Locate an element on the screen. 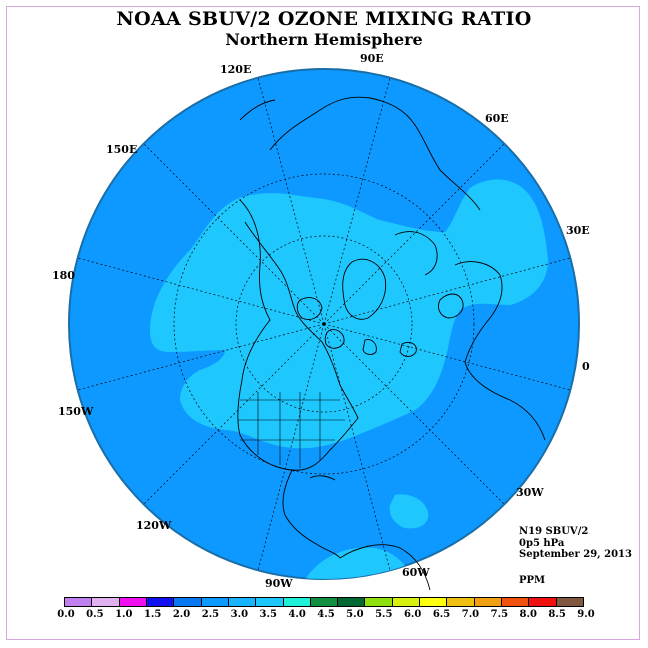 Image resolution: width=648 pixels, height=648 pixels. colorbar-tick-label: 4.5 is located at coordinates (326, 614).